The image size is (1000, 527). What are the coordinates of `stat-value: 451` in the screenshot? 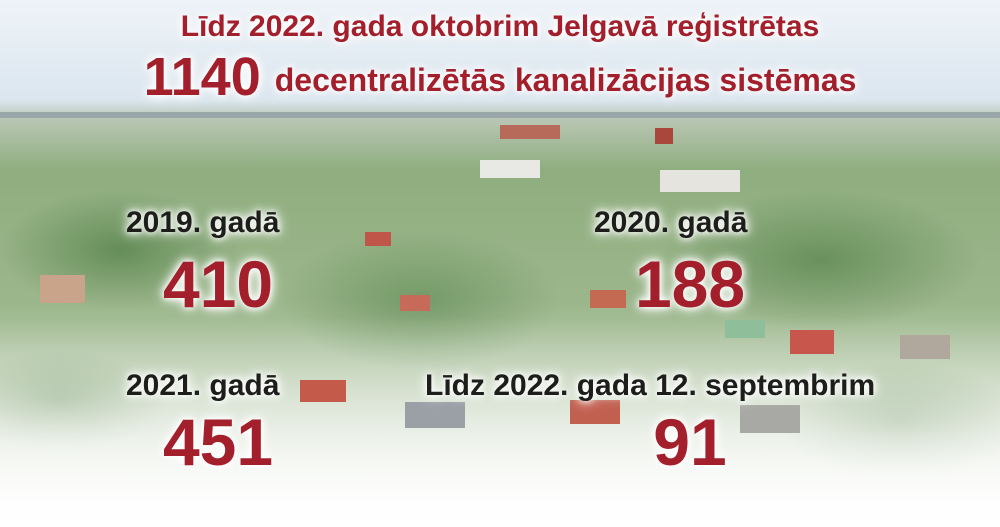 It's located at (218, 442).